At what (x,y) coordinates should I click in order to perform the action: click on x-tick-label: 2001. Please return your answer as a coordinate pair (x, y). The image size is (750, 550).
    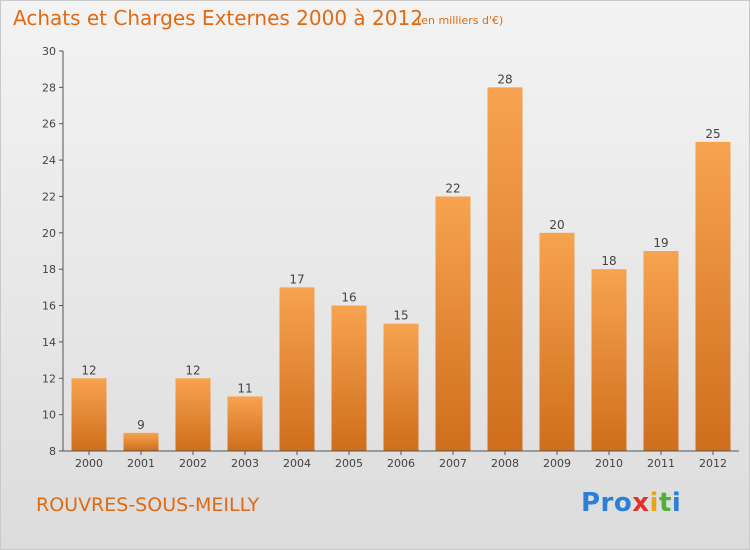
    Looking at the image, I should click on (141, 463).